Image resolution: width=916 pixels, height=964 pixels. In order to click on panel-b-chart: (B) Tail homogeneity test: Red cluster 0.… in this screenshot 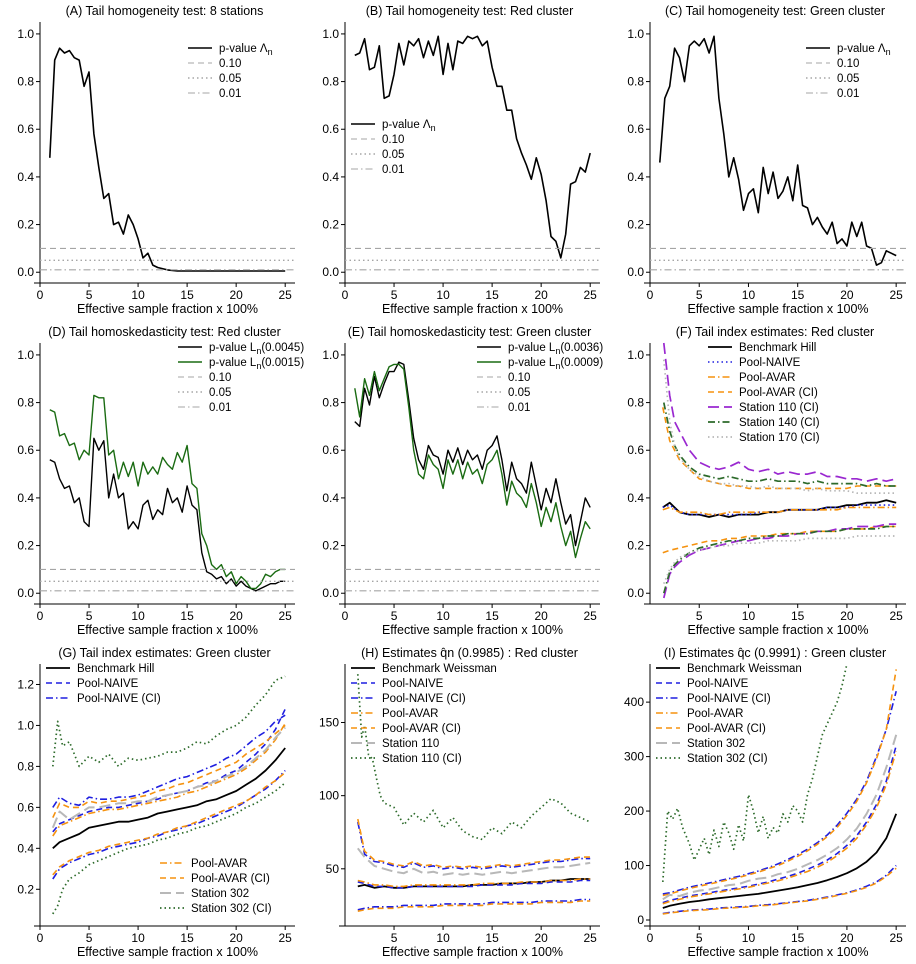, I will do `click(461, 160)`.